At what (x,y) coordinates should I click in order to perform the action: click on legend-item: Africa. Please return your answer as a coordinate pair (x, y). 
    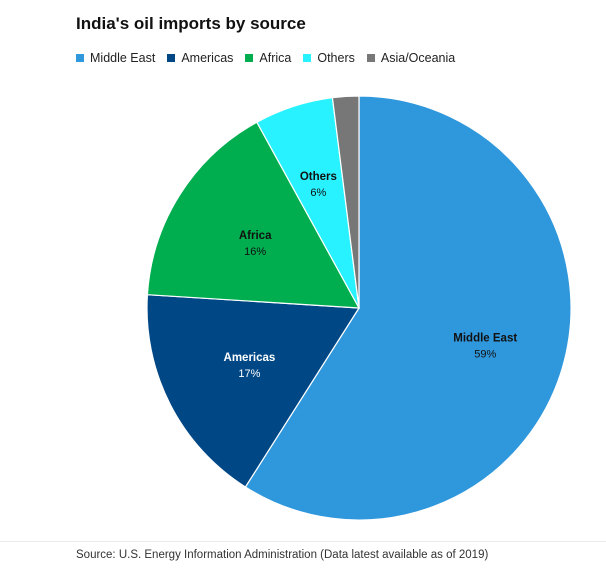
    Looking at the image, I should click on (268, 58).